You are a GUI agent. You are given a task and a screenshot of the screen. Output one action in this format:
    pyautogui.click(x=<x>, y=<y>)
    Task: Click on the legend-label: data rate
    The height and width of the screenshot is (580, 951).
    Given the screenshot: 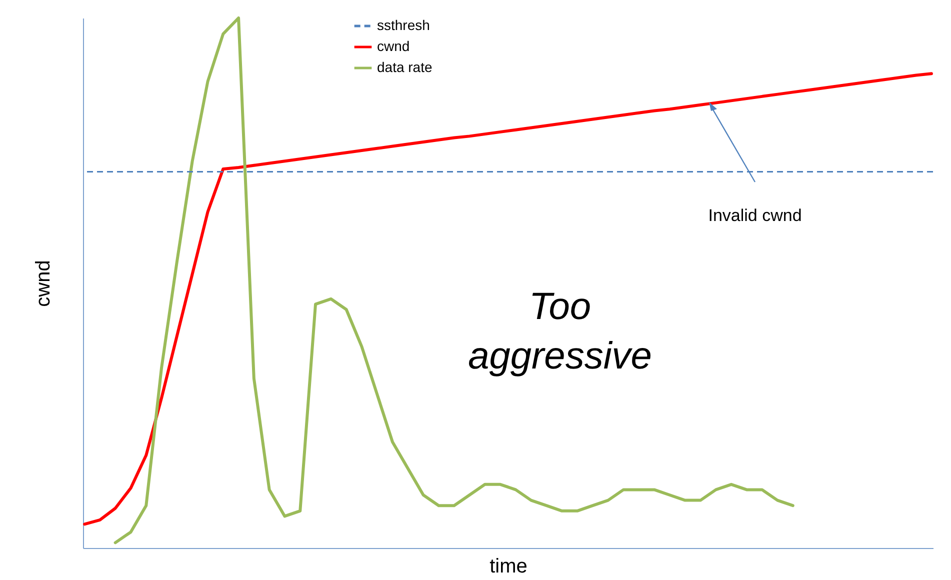 What is the action you would take?
    pyautogui.click(x=404, y=67)
    